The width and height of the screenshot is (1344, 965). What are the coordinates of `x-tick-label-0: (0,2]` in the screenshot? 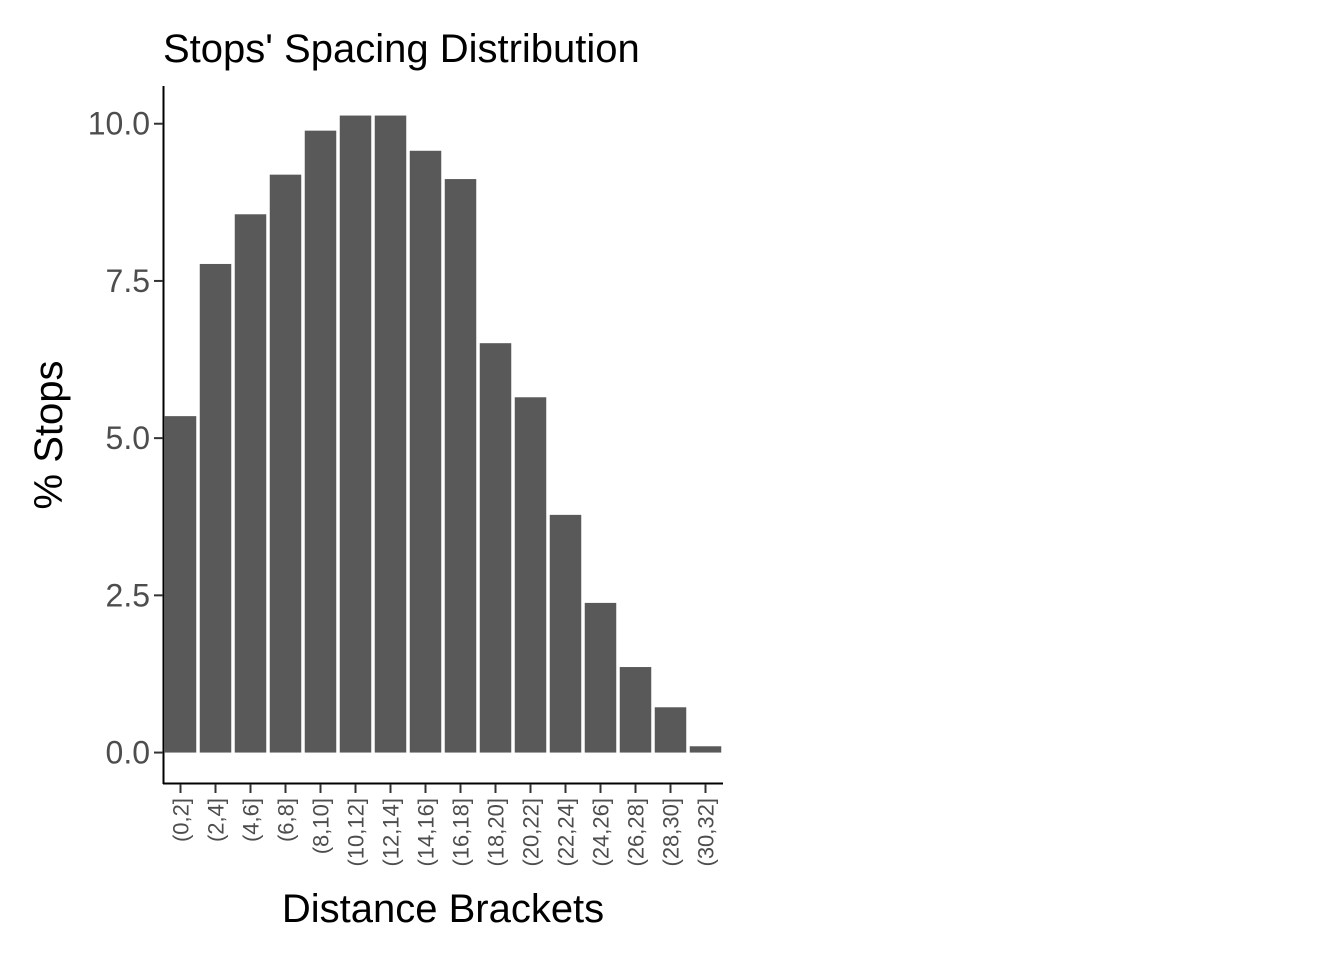 It's located at (181, 820).